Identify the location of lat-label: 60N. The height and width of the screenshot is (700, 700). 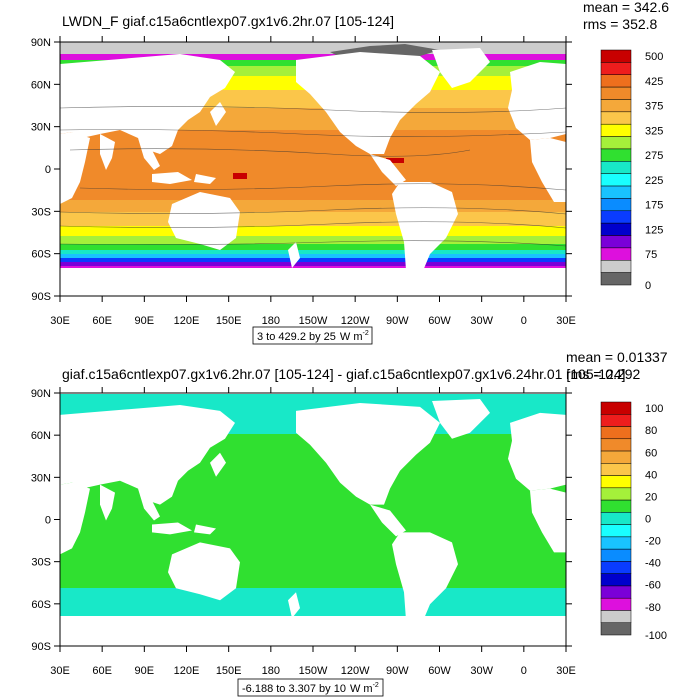
(41, 436).